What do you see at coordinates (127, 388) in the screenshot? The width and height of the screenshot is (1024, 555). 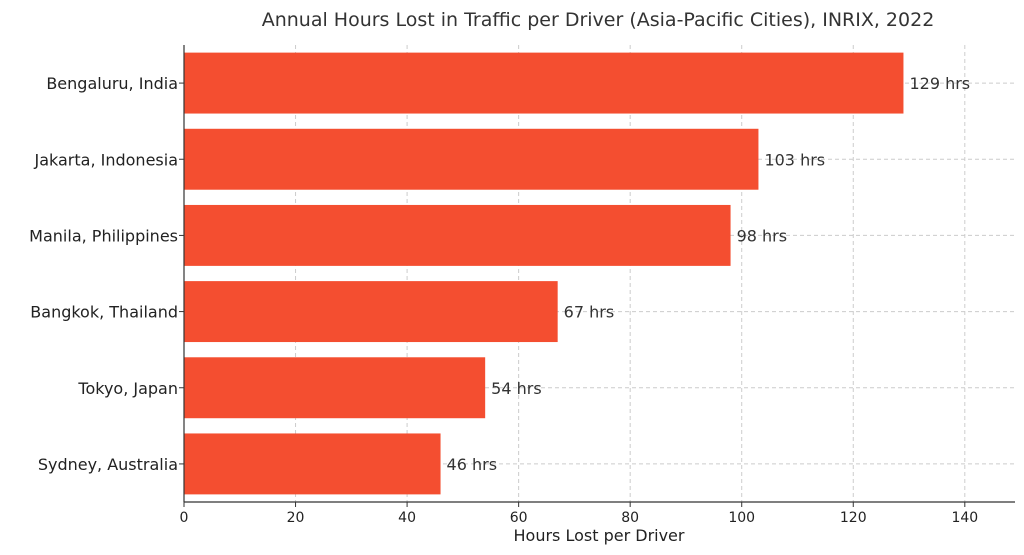 I see `category-label-4: Tokyo, Japan` at bounding box center [127, 388].